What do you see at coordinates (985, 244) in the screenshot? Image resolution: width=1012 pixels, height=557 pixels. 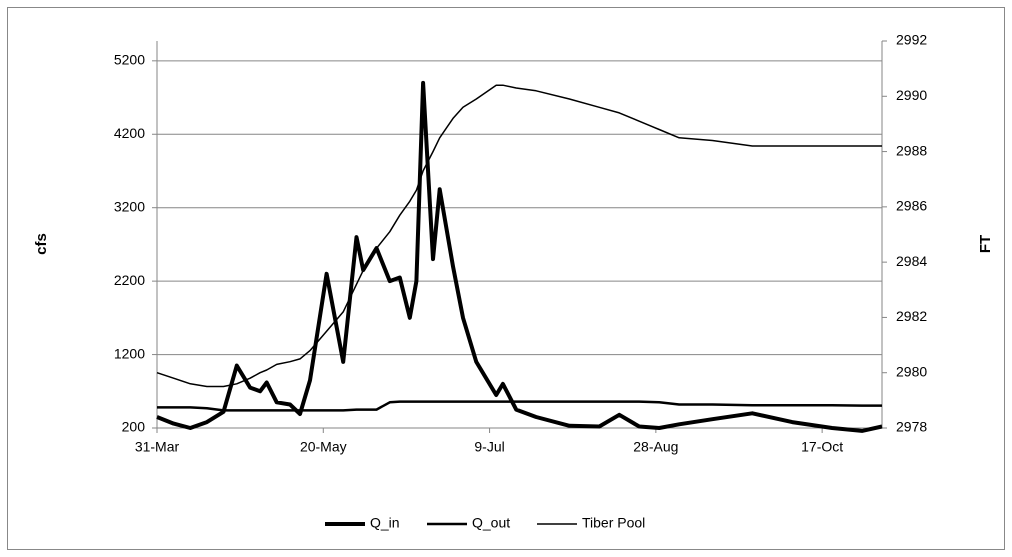 I see `y2-axis-title: FT` at bounding box center [985, 244].